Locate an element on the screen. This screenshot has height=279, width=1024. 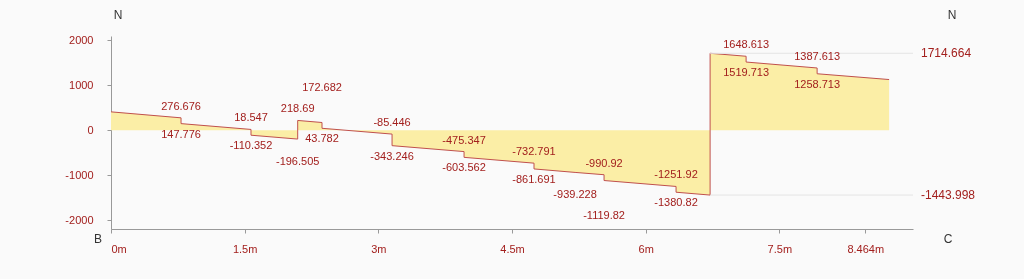
data-label: 276.676 is located at coordinates (181, 105).